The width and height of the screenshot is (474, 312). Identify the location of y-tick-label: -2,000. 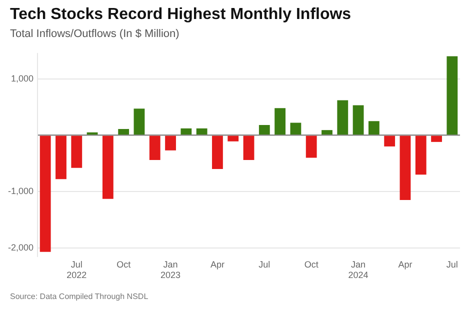
(21, 247).